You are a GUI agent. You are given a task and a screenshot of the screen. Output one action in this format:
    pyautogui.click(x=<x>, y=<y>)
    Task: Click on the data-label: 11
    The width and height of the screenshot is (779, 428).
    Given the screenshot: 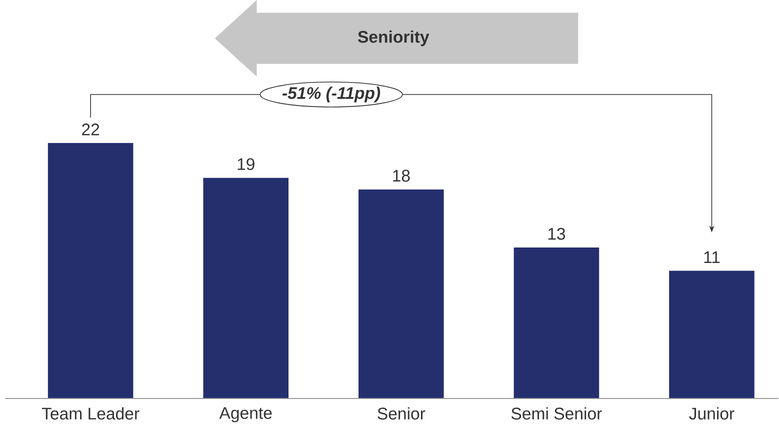 What is the action you would take?
    pyautogui.click(x=712, y=257)
    